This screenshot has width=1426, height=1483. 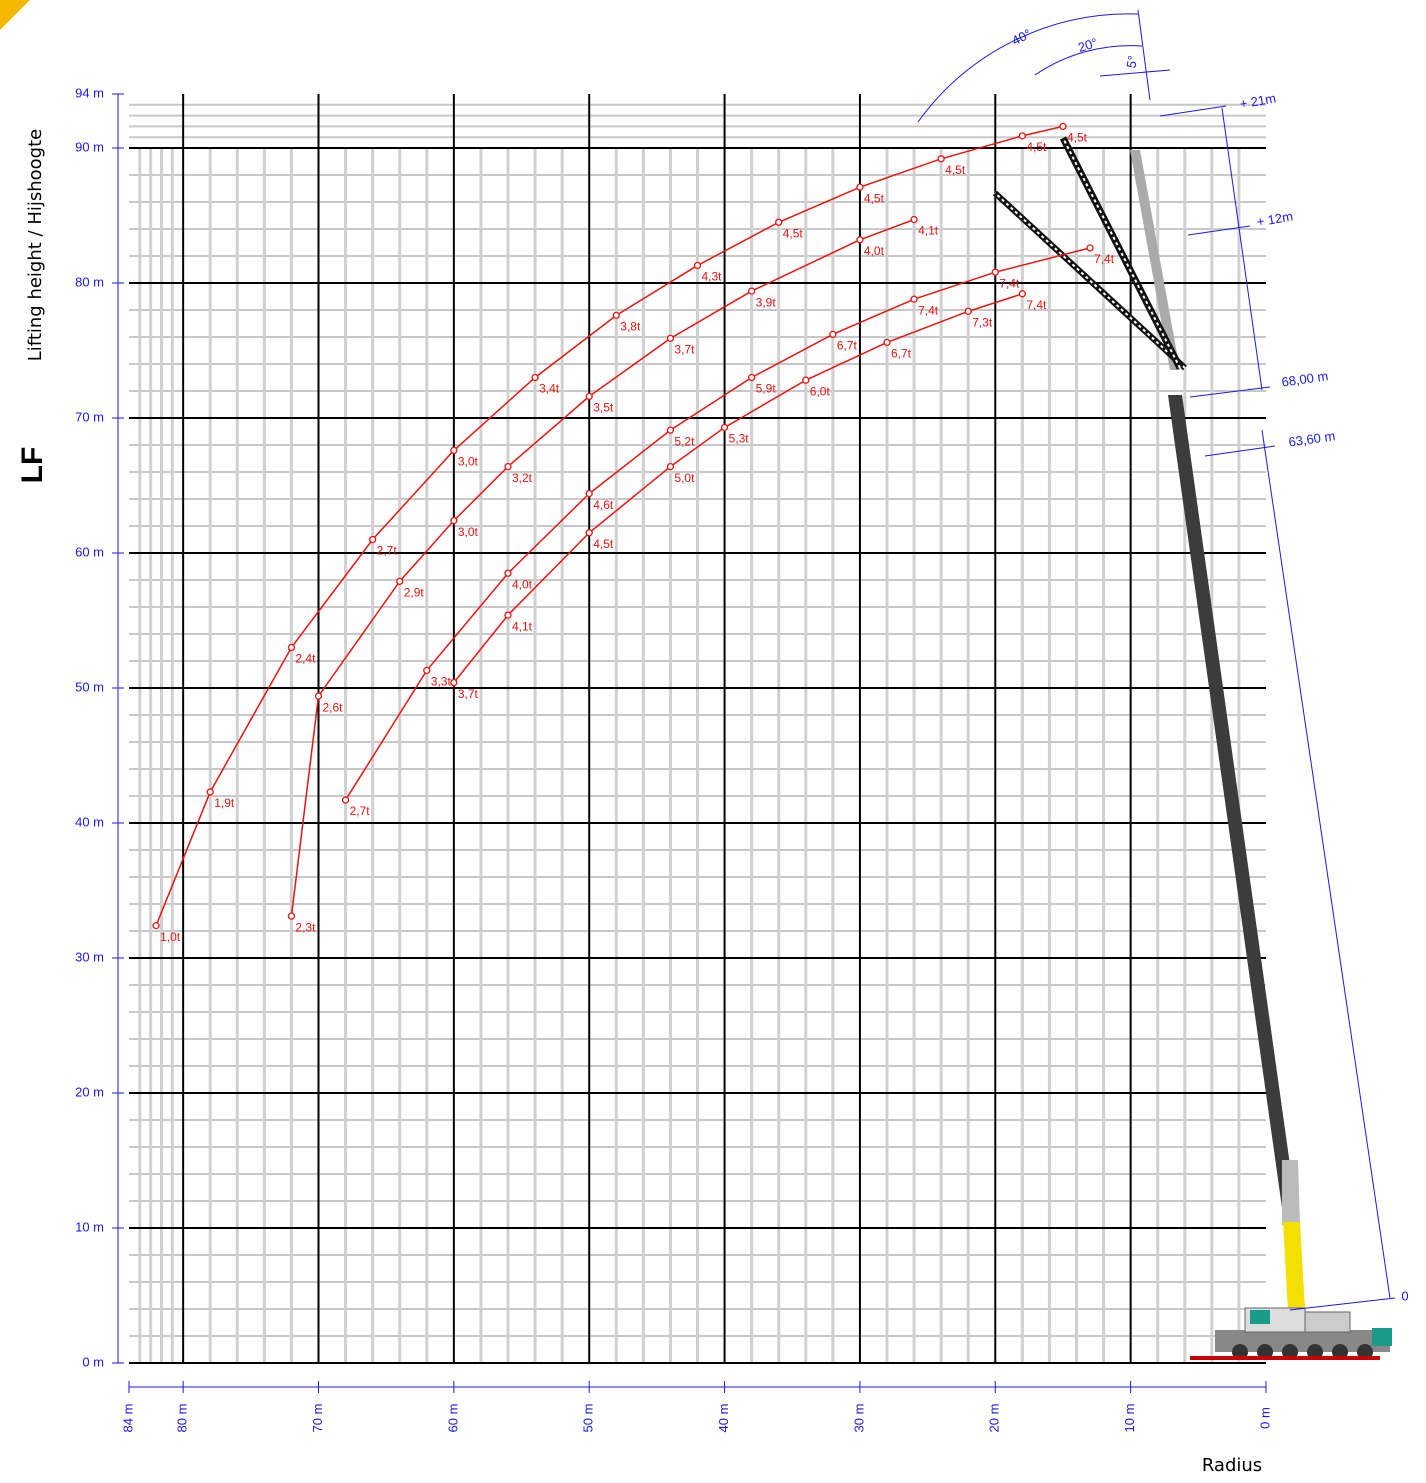 What do you see at coordinates (89, 146) in the screenshot?
I see `y-tick-label: 90 m` at bounding box center [89, 146].